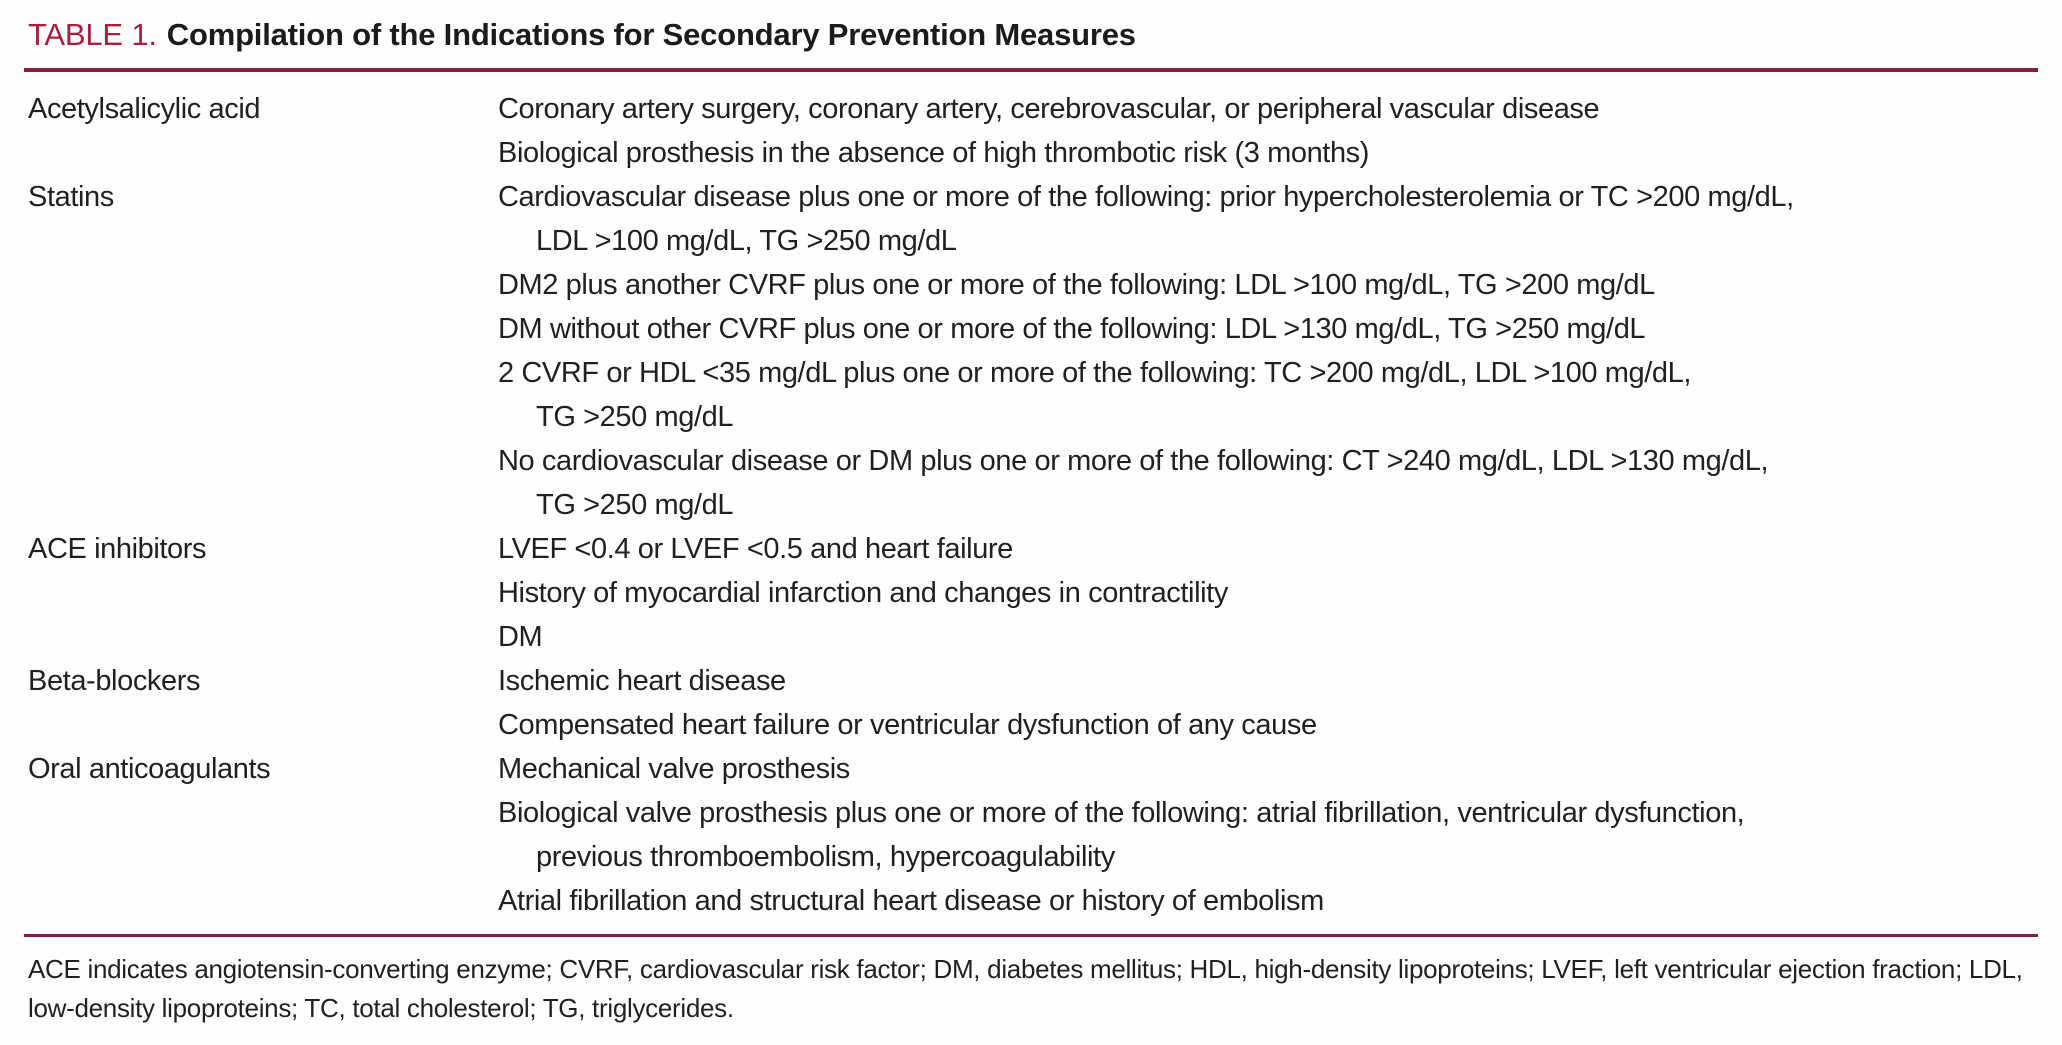  I want to click on indication-line: LVEF <0.4 or LVEF <0.5 and heart failure, so click(755, 549).